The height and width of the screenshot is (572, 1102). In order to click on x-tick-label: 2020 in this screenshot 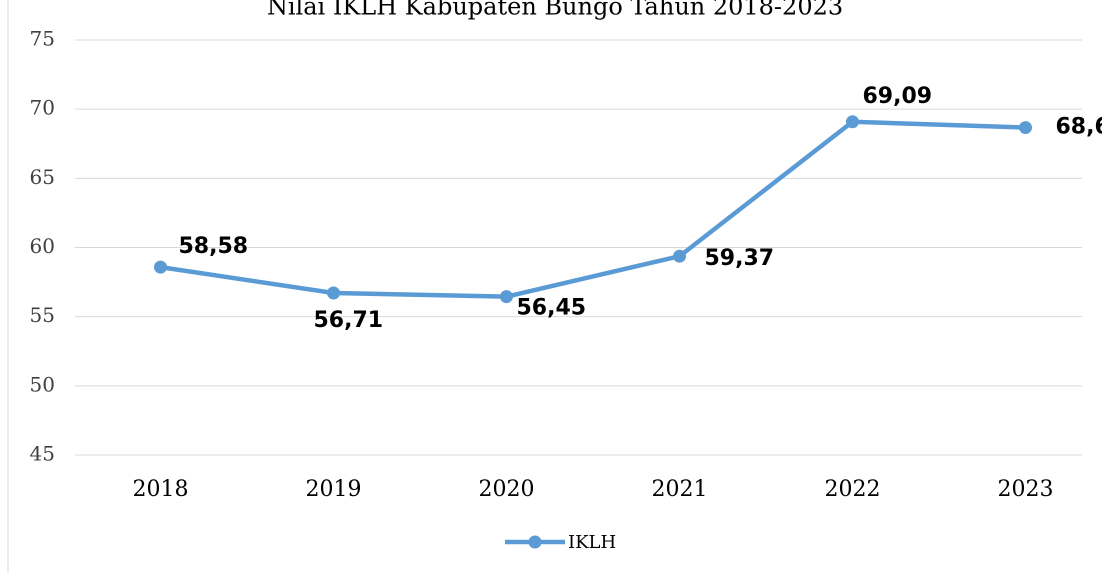, I will do `click(507, 489)`.